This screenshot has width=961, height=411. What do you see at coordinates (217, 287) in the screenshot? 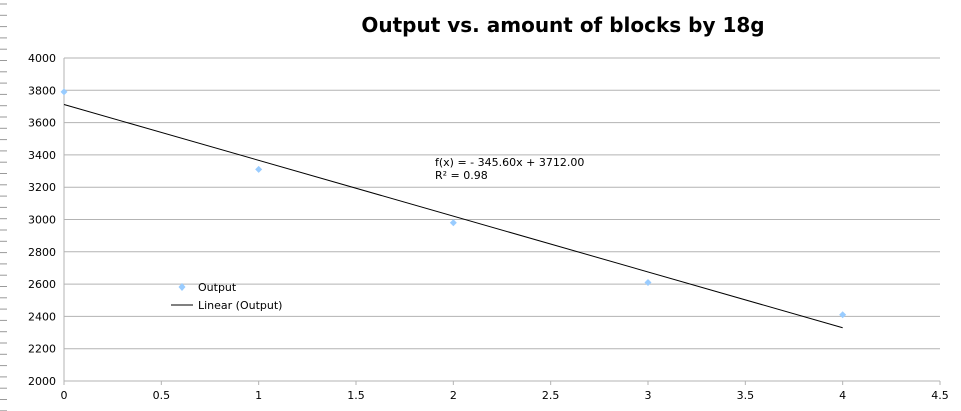
I see `legend-label-output: Output` at bounding box center [217, 287].